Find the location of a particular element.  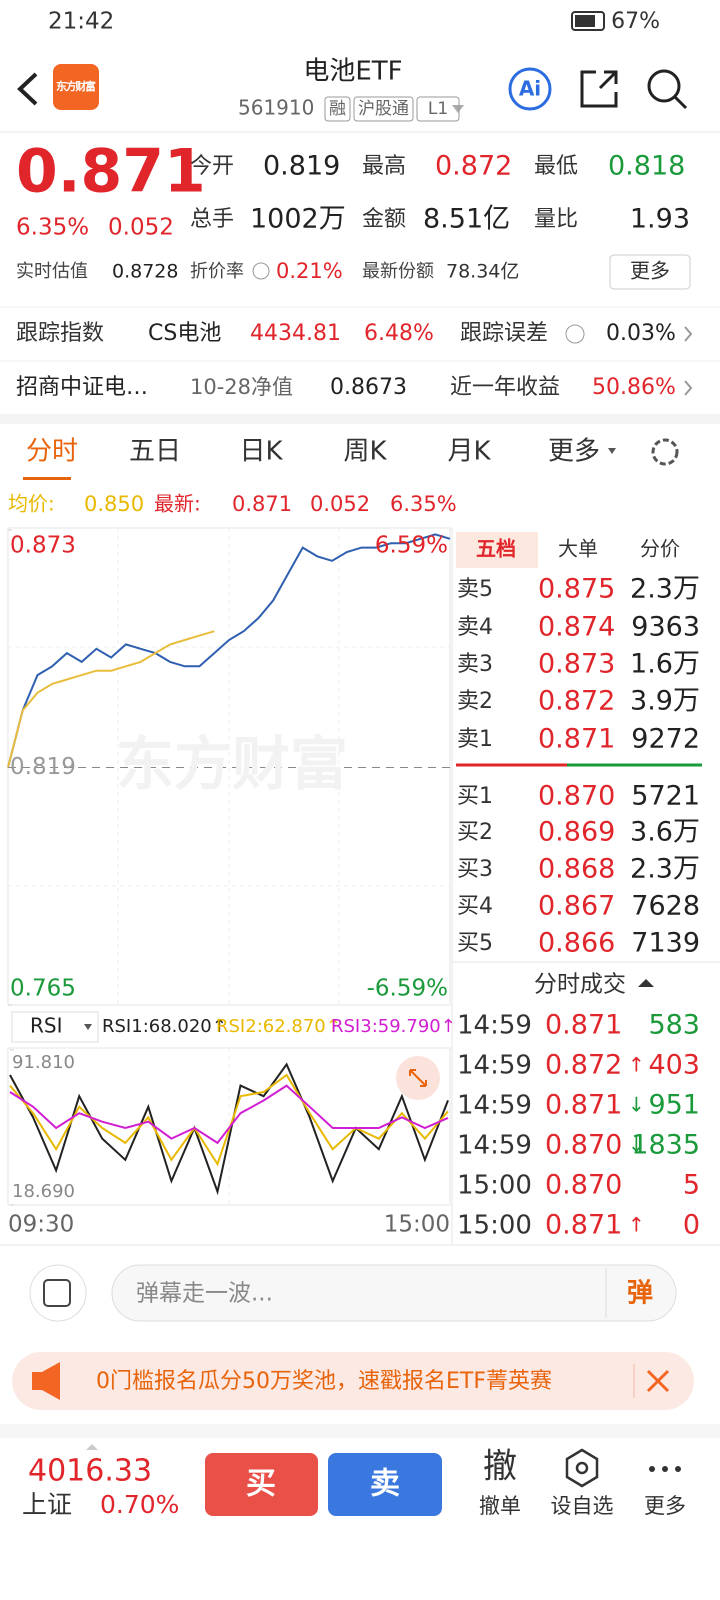

battery-level is located at coordinates (585, 21).